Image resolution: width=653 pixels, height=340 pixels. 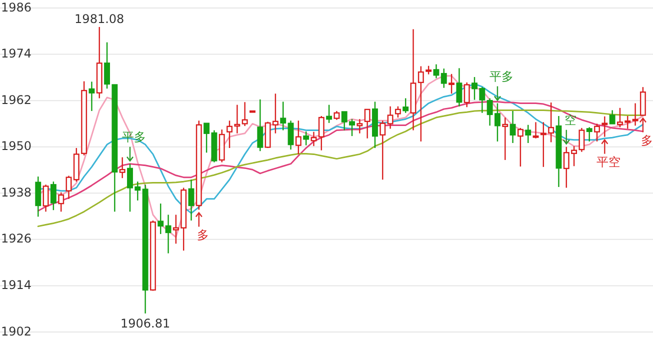 What do you see at coordinates (16, 7) in the screenshot?
I see `y-tick-label: 1986` at bounding box center [16, 7].